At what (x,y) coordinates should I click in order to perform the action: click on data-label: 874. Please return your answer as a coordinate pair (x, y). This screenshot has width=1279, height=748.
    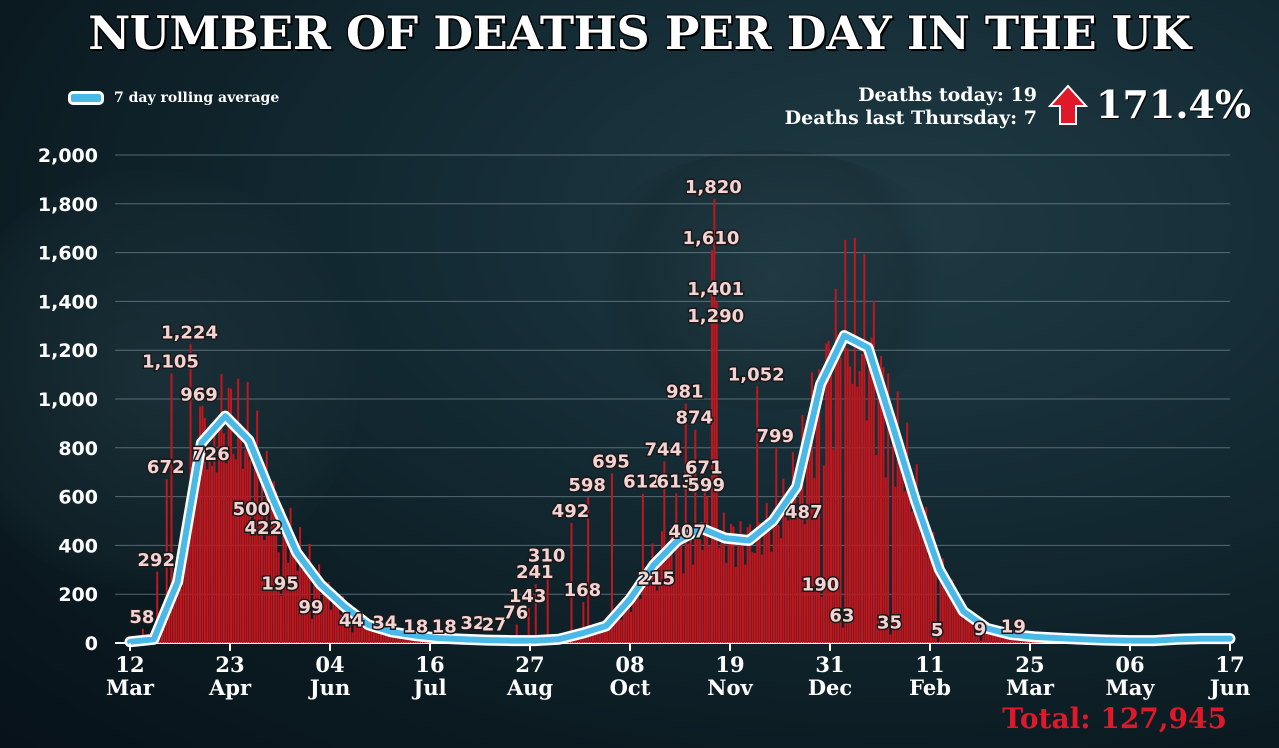
    Looking at the image, I should click on (694, 418).